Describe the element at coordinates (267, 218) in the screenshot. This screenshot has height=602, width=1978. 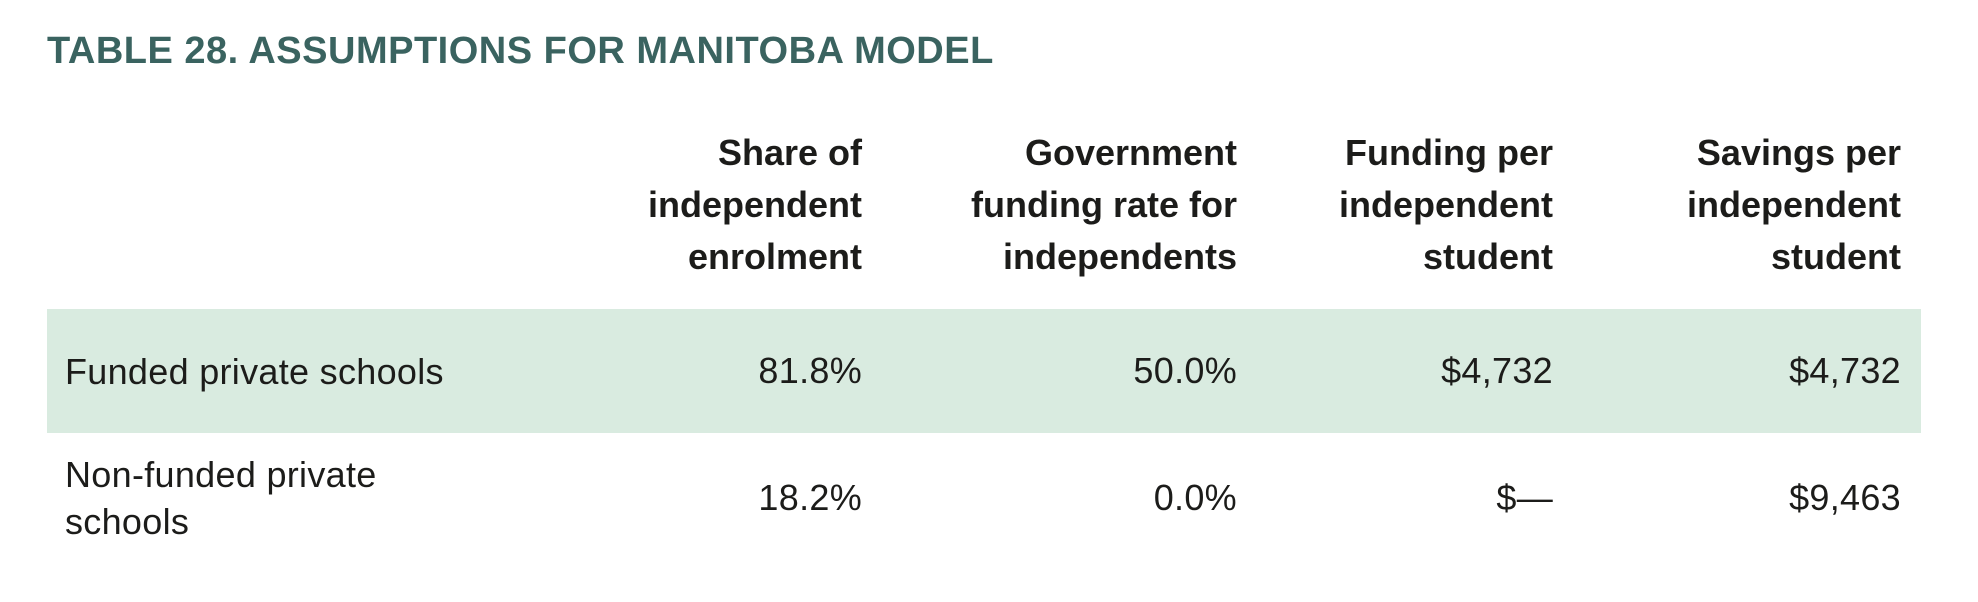
I see `column-header-row-label` at that location.